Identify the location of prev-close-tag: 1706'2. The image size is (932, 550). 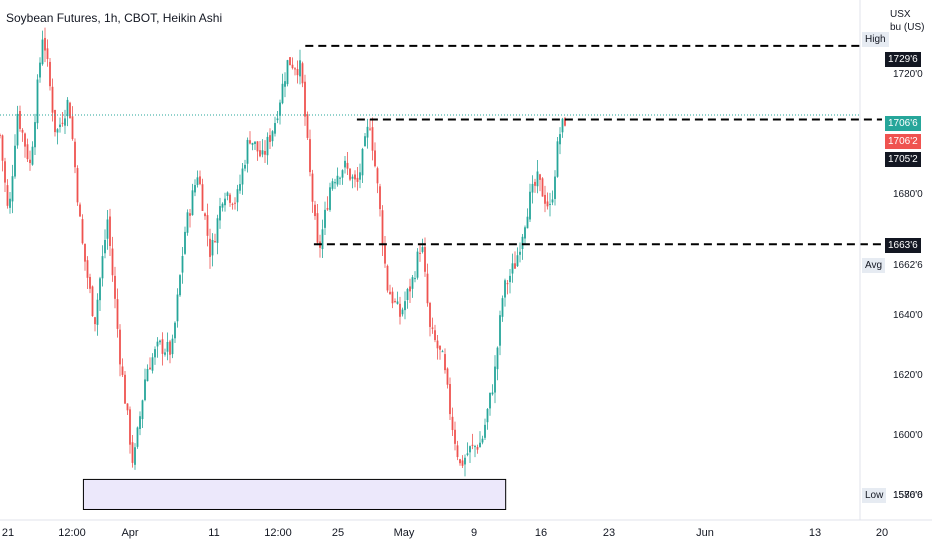
(903, 141).